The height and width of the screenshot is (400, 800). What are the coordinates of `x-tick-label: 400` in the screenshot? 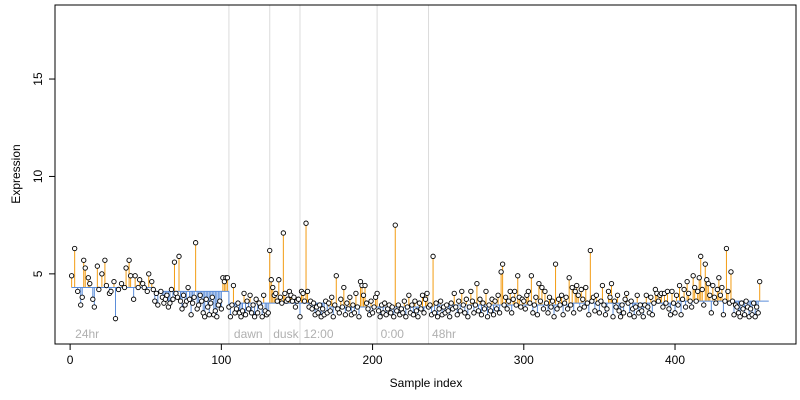 It's located at (675, 360).